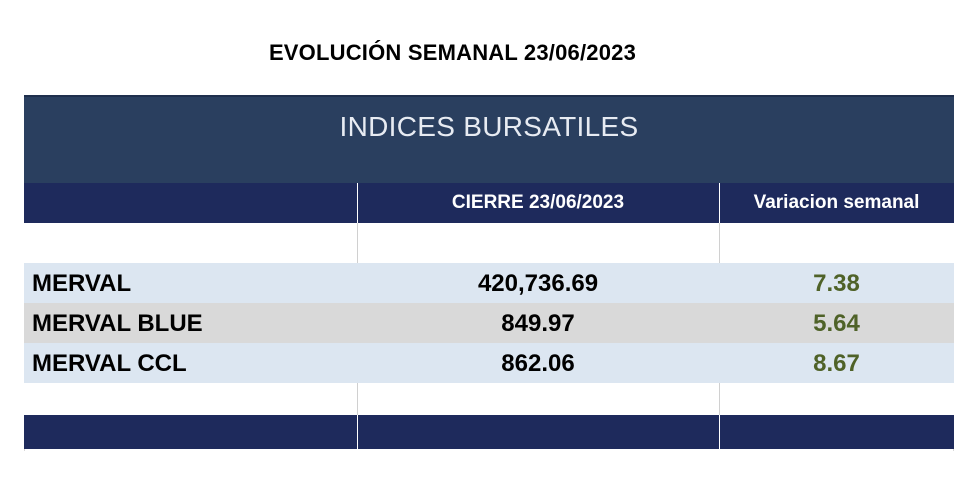  I want to click on index-weekly-change: 7.38, so click(836, 283).